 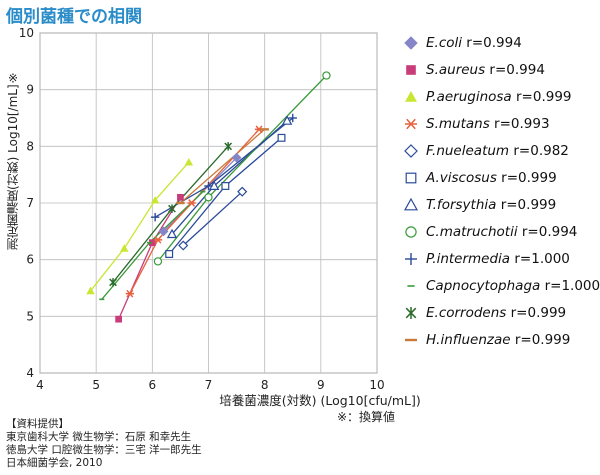 What do you see at coordinates (37, 424) in the screenshot?
I see `source-line: 【資料提供】` at bounding box center [37, 424].